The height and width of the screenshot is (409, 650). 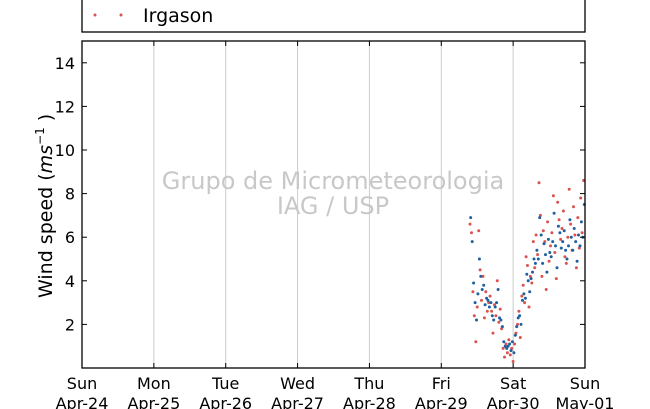 What do you see at coordinates (82, 383) in the screenshot?
I see `x-tick-label-day: Sun` at bounding box center [82, 383].